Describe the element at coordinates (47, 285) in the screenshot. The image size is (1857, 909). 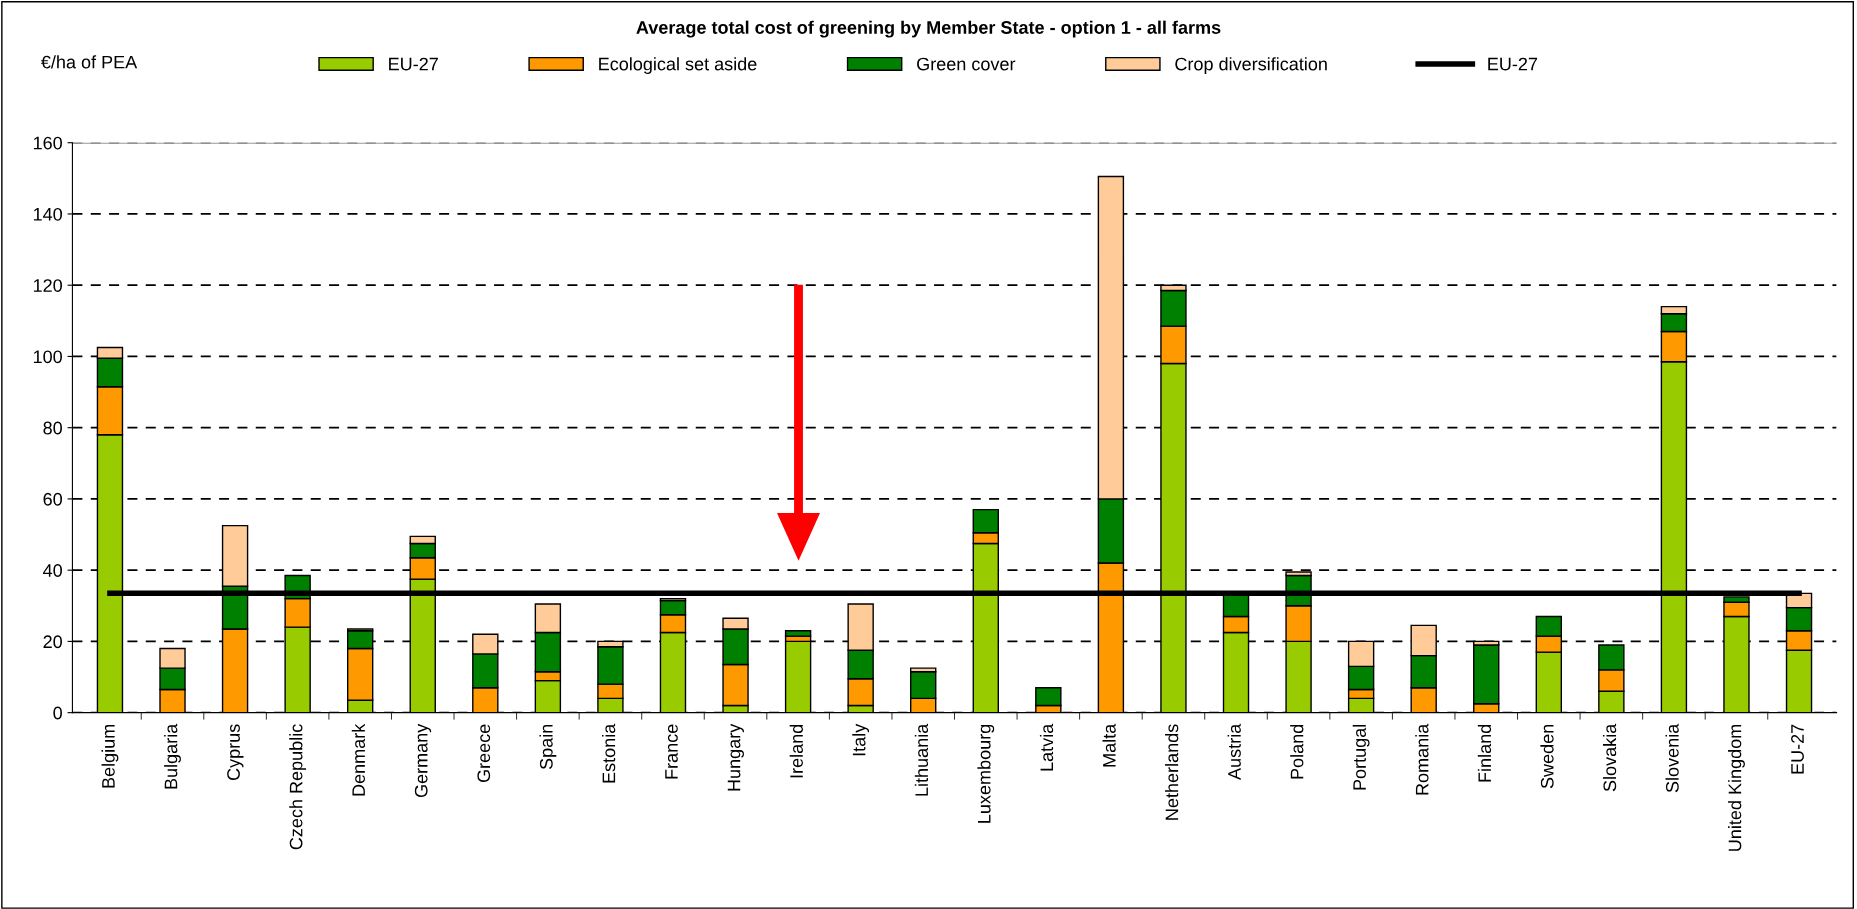
I see `y-tick-label: 120` at that location.